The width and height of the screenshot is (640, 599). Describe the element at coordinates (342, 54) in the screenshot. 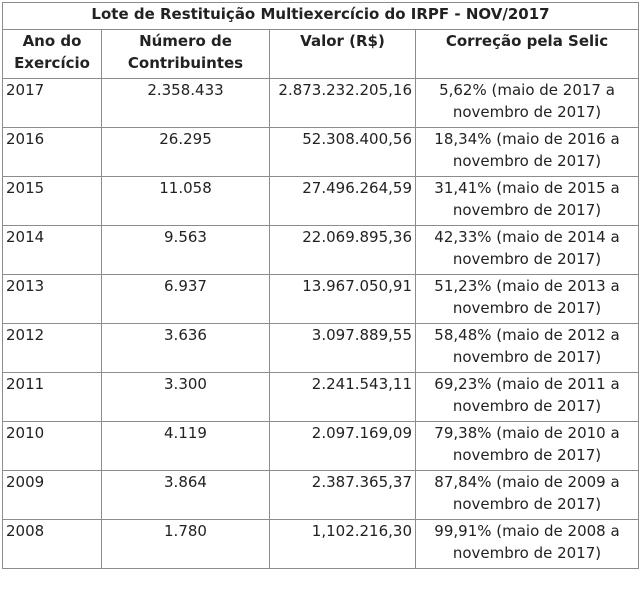

I see `header-value: Valor (R$)` at that location.